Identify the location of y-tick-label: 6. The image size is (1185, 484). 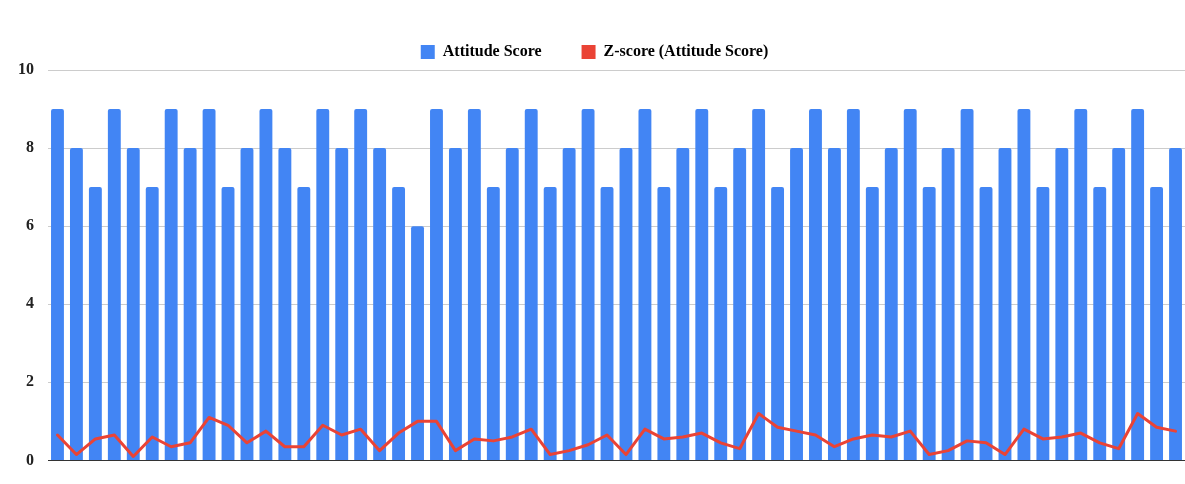
(30, 225).